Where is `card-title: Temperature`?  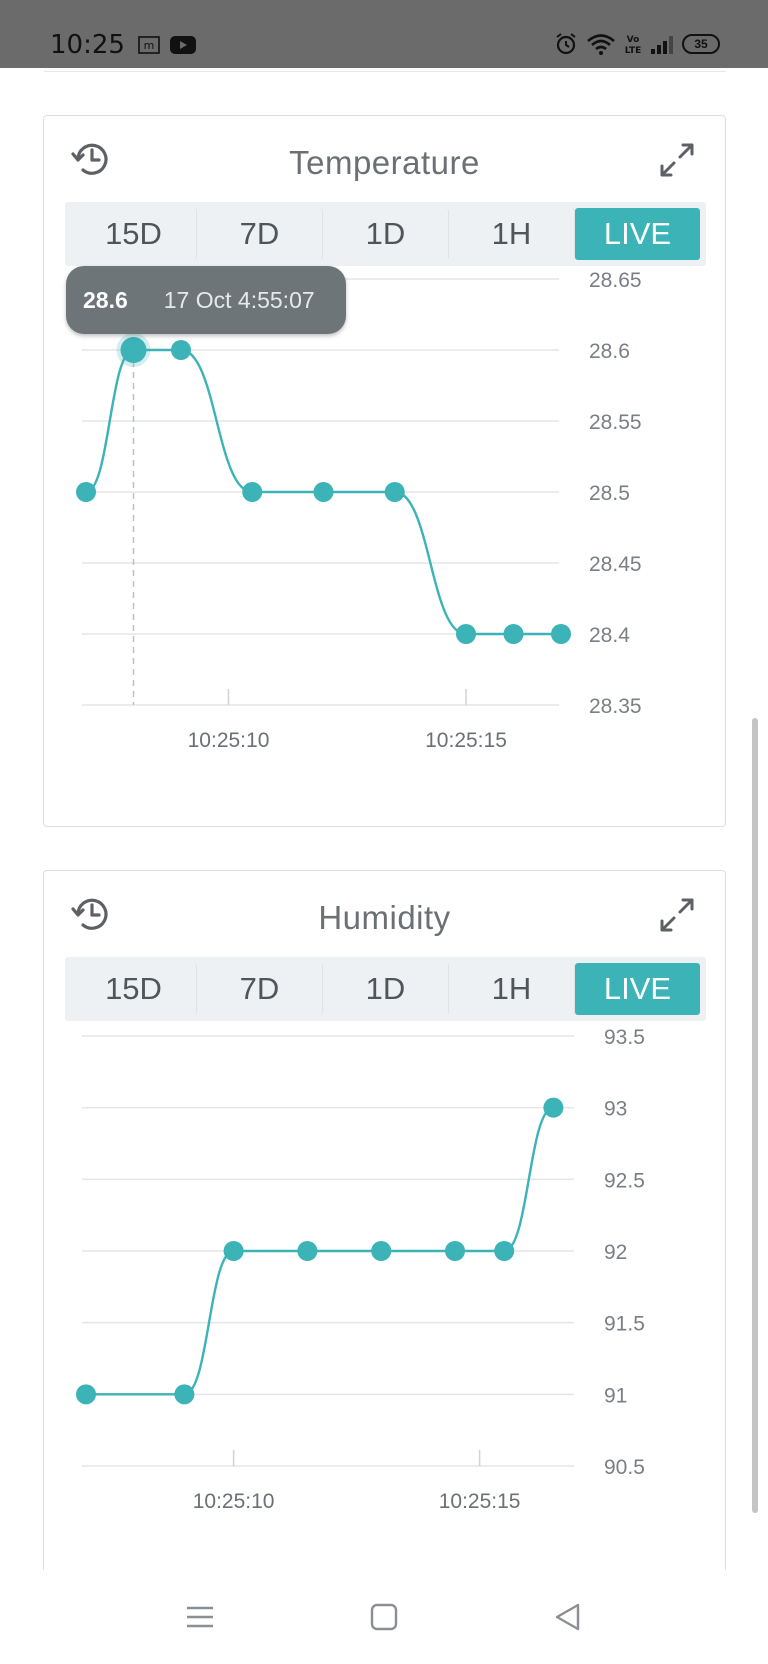
card-title: Temperature is located at coordinates (384, 162).